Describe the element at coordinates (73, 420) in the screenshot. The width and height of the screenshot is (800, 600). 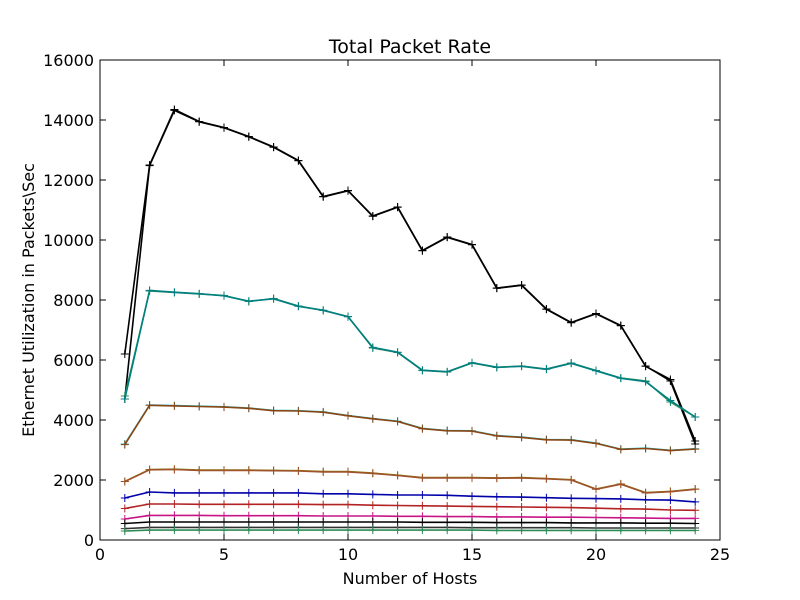
I see `y-tick-label: 4000` at that location.